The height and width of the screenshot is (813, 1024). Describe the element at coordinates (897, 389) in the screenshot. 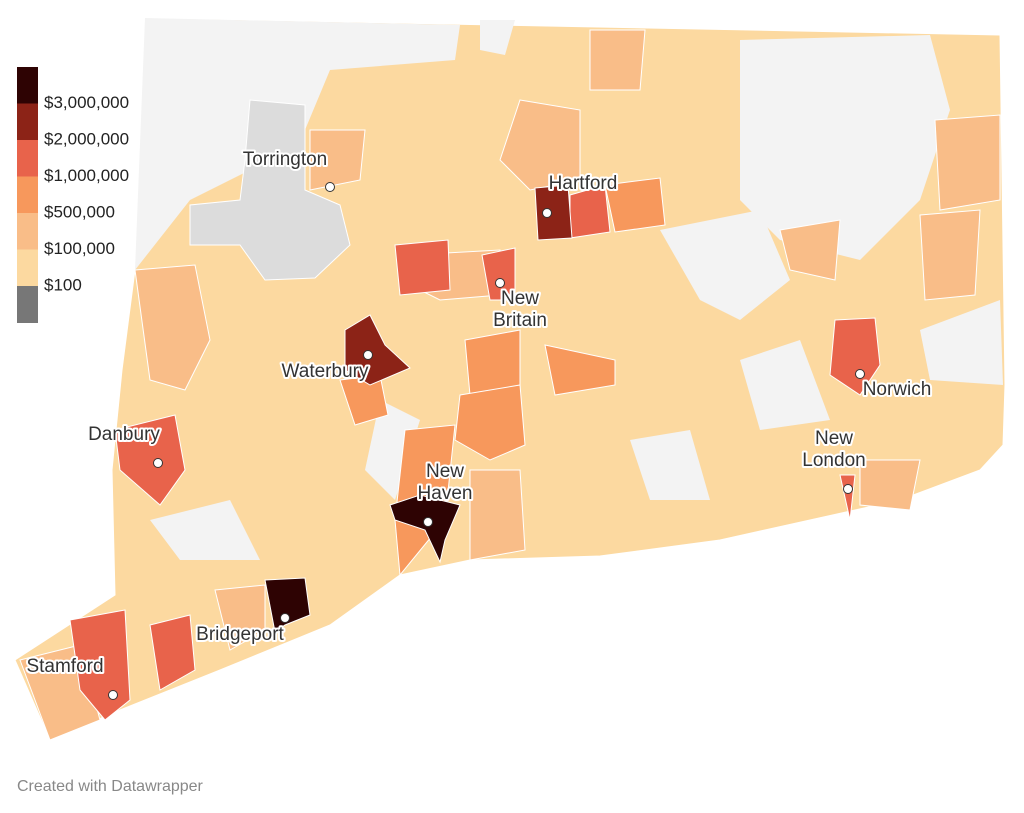

I see `city-label: Norwich` at that location.